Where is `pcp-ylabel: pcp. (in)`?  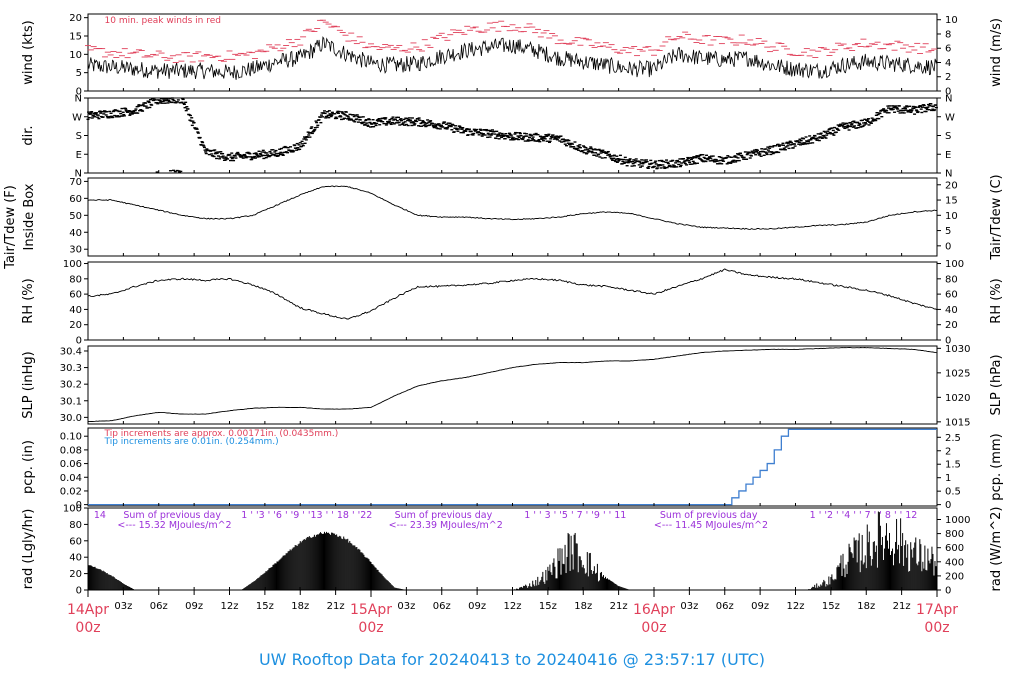
pcp-ylabel: pcp. (in) is located at coordinates (28, 467).